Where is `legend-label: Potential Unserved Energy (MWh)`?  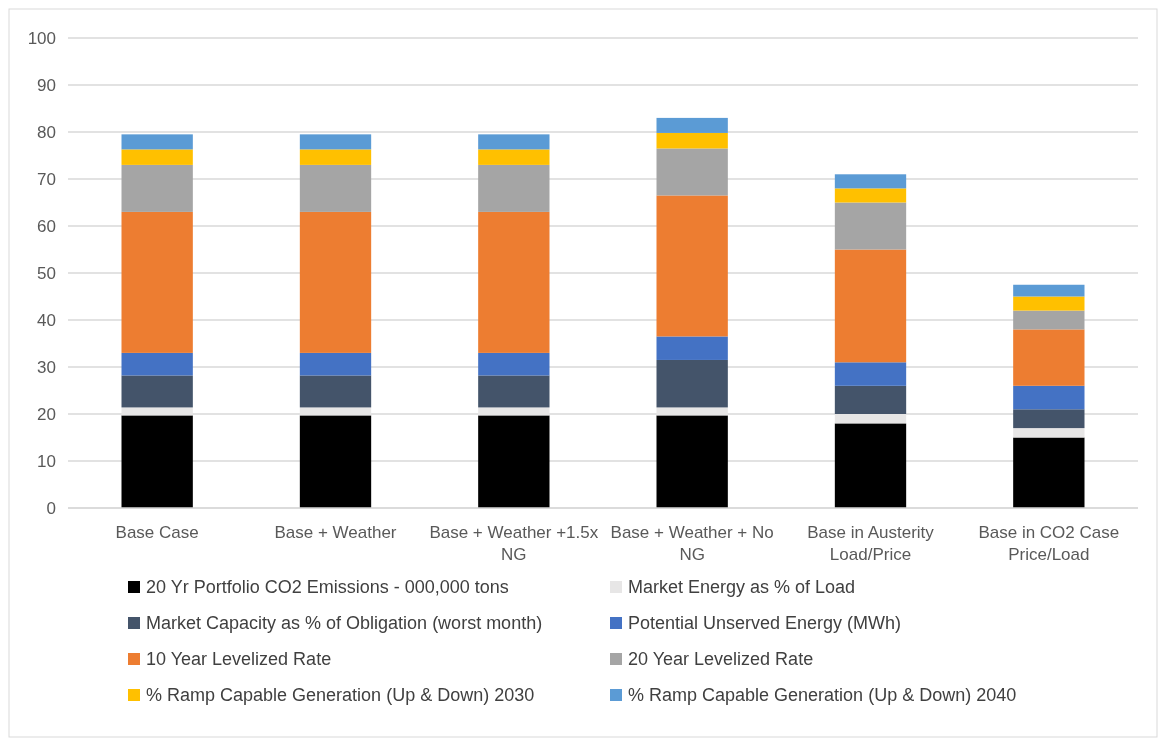 legend-label: Potential Unserved Energy (MWh) is located at coordinates (765, 623).